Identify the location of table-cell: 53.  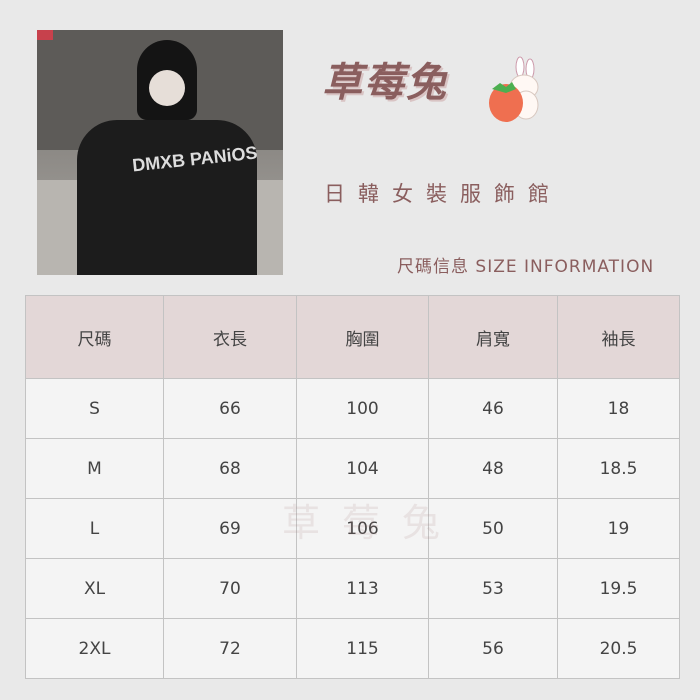
(493, 588).